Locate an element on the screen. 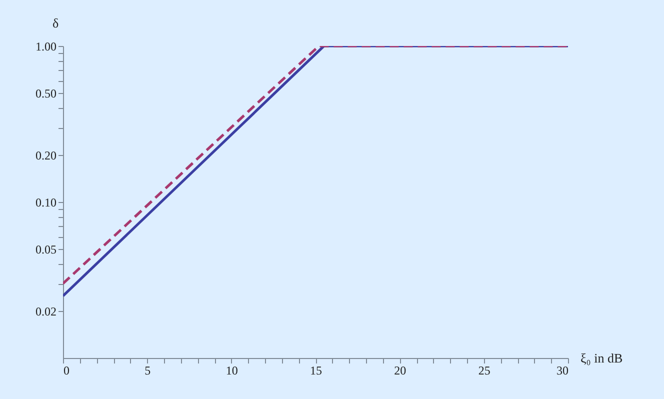  x-tick-label: 25 is located at coordinates (484, 371).